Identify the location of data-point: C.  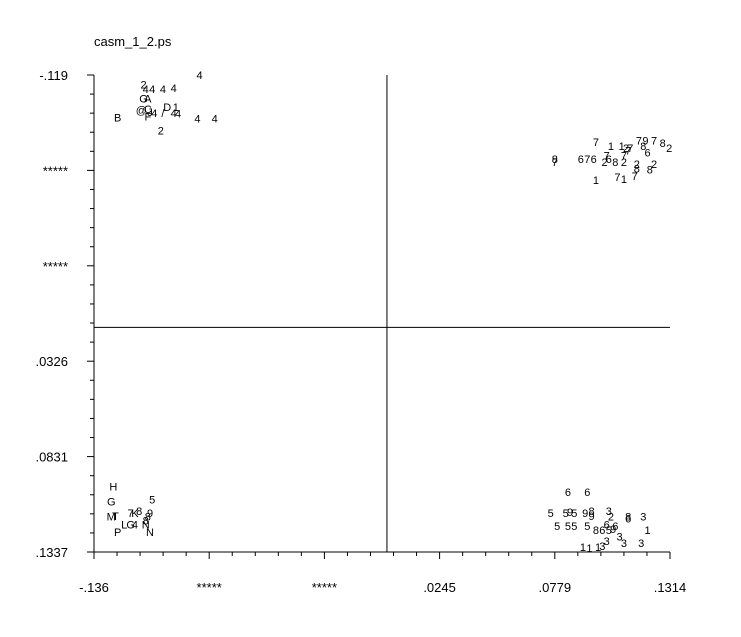
(148, 110).